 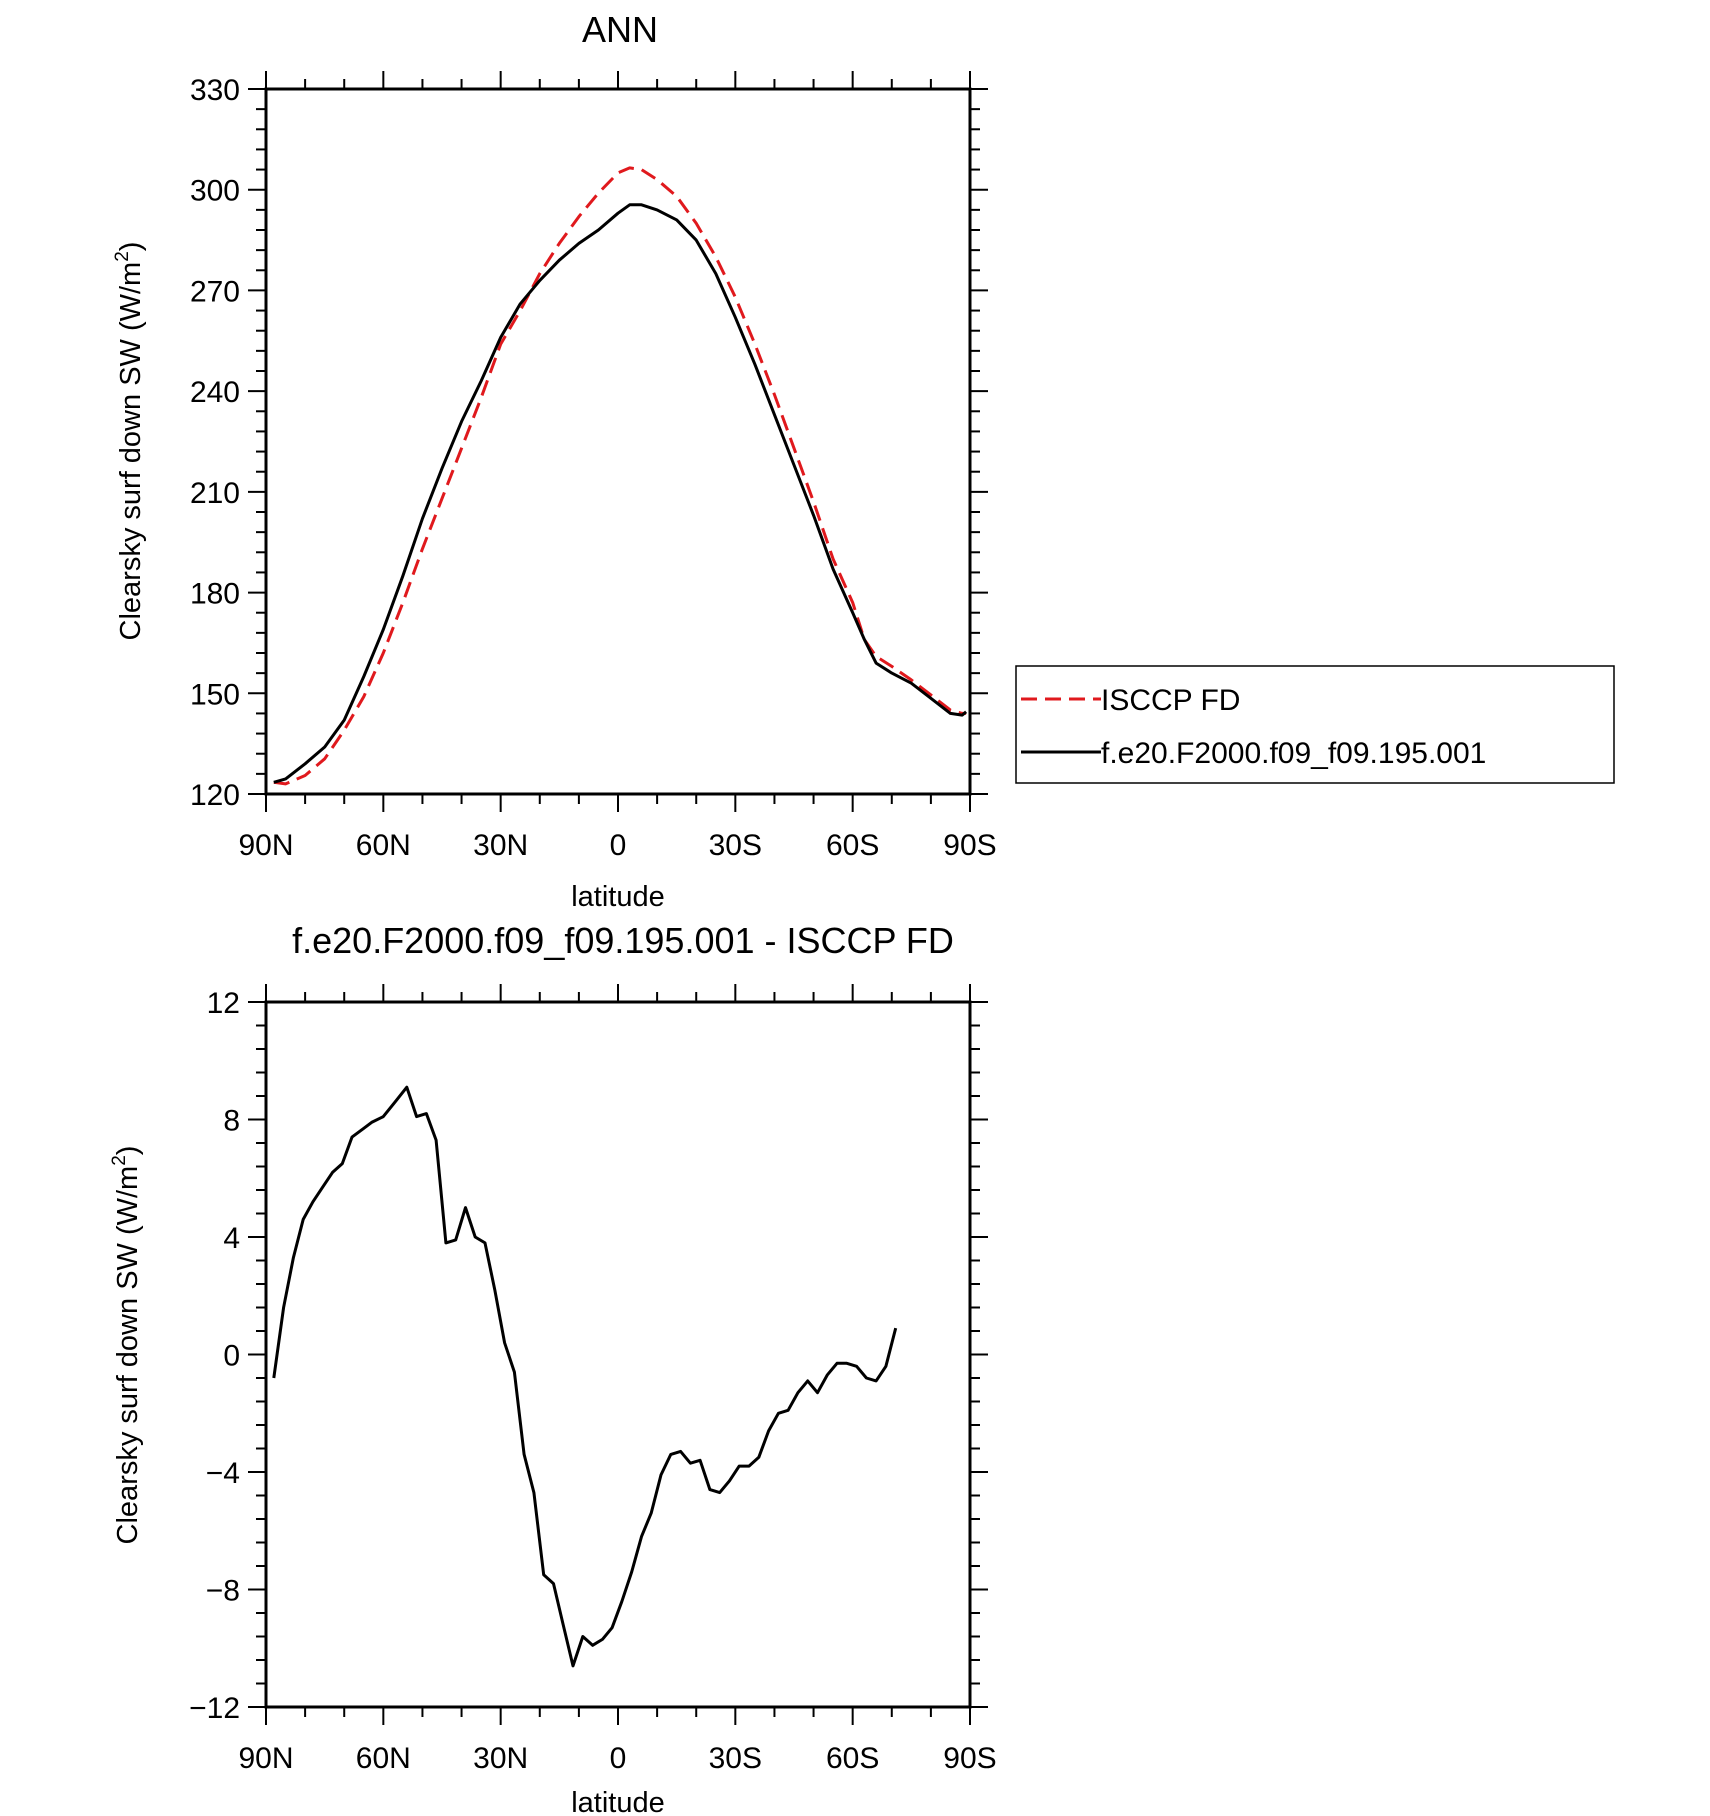 What do you see at coordinates (1170, 700) in the screenshot?
I see `legend-label-isccp: ISCCP FD` at bounding box center [1170, 700].